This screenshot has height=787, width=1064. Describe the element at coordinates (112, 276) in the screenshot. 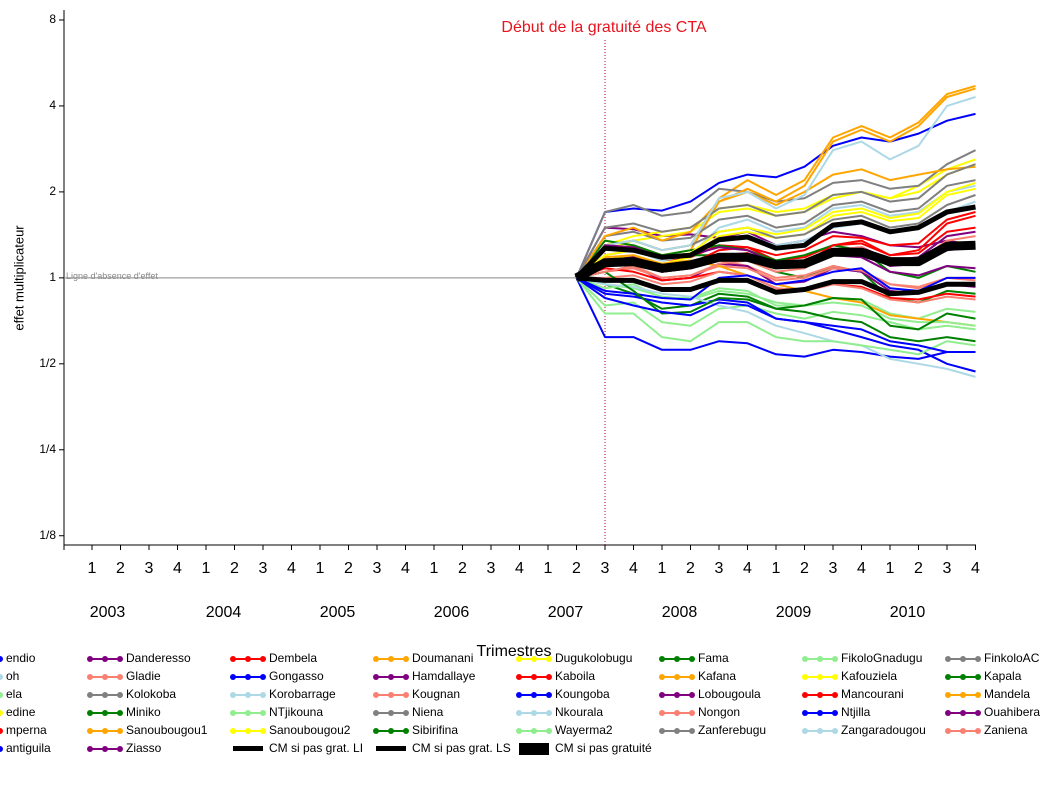

I see `reference-label: Ligne d'absence d'effet` at that location.